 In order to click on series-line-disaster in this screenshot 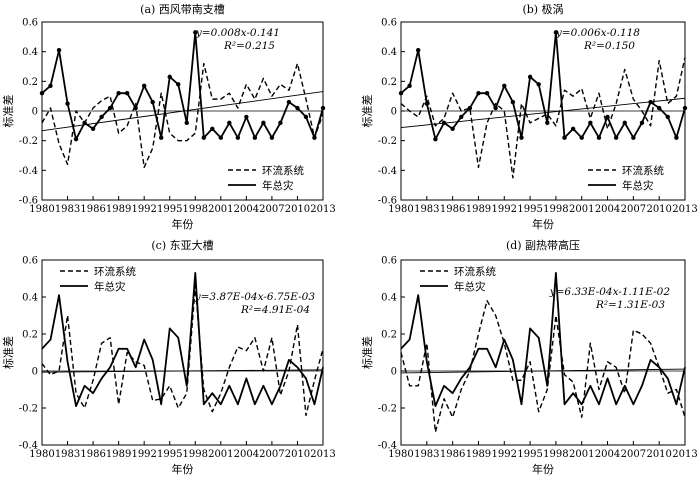, I will do `click(182, 340)`.